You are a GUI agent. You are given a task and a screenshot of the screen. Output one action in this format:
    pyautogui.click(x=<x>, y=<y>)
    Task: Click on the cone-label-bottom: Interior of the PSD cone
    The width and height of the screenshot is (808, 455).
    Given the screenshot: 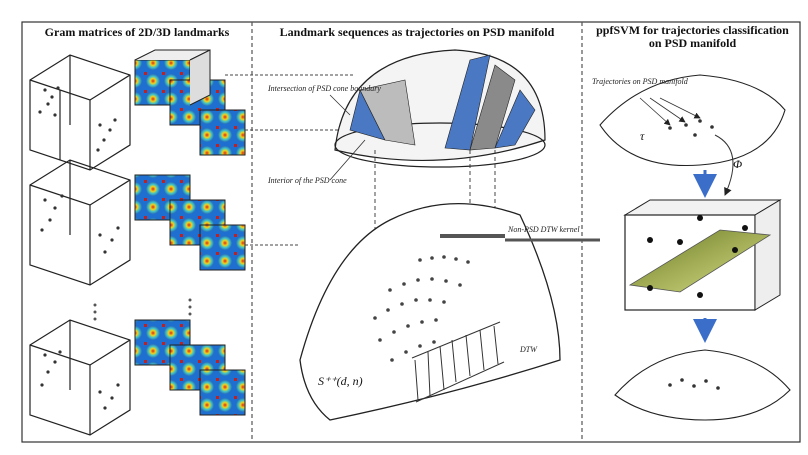 What is the action you would take?
    pyautogui.click(x=307, y=180)
    